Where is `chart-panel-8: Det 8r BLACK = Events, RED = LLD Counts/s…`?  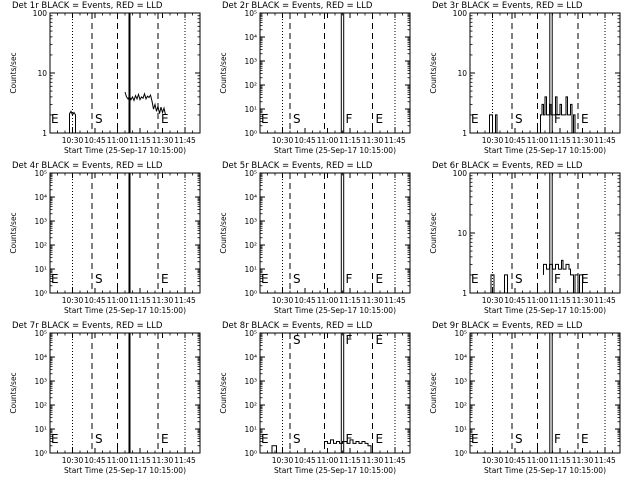
chart-panel-8: Det 8r BLACK = Events, RED = LLD Counts/s… is located at coordinates (315, 398).